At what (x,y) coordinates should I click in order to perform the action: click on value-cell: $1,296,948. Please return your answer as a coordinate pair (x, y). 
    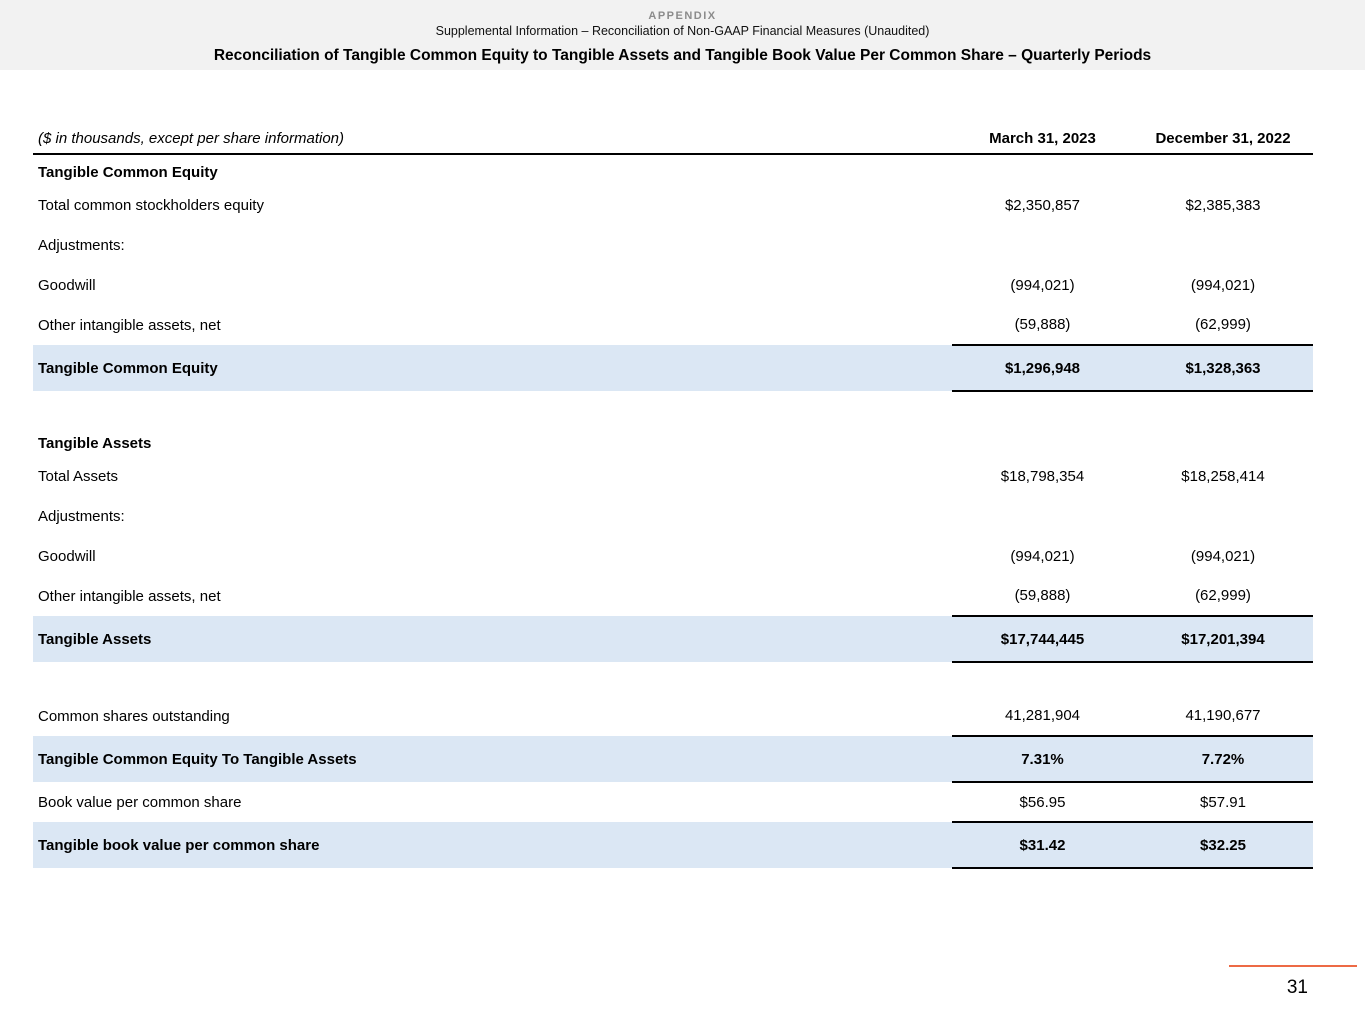
    Looking at the image, I should click on (1042, 368).